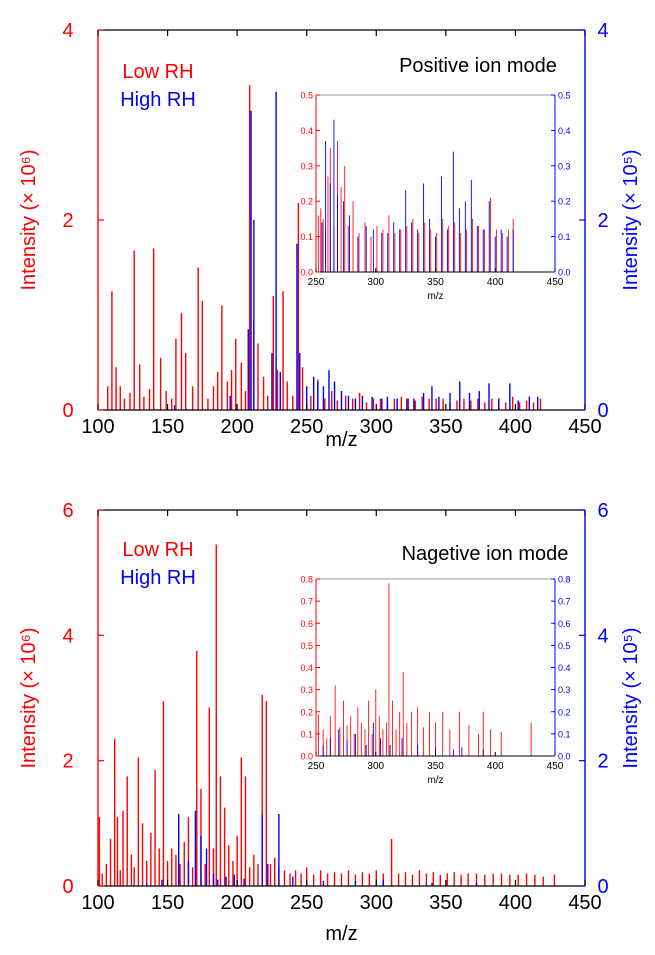 This screenshot has height=955, width=655. I want to click on inset-y-tick-label-left: 0.7, so click(306, 602).